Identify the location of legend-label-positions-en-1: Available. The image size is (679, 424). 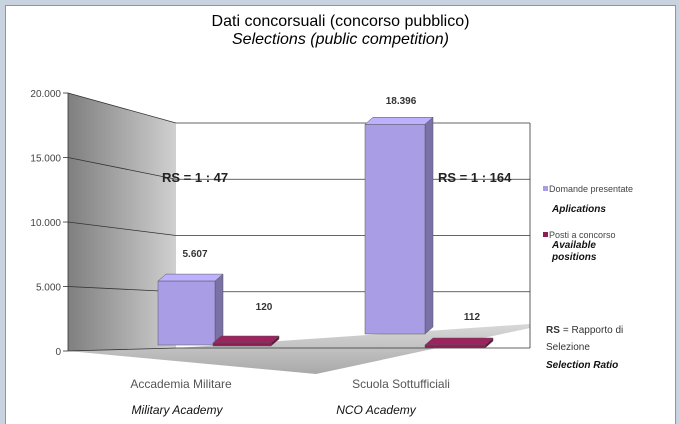
(573, 245).